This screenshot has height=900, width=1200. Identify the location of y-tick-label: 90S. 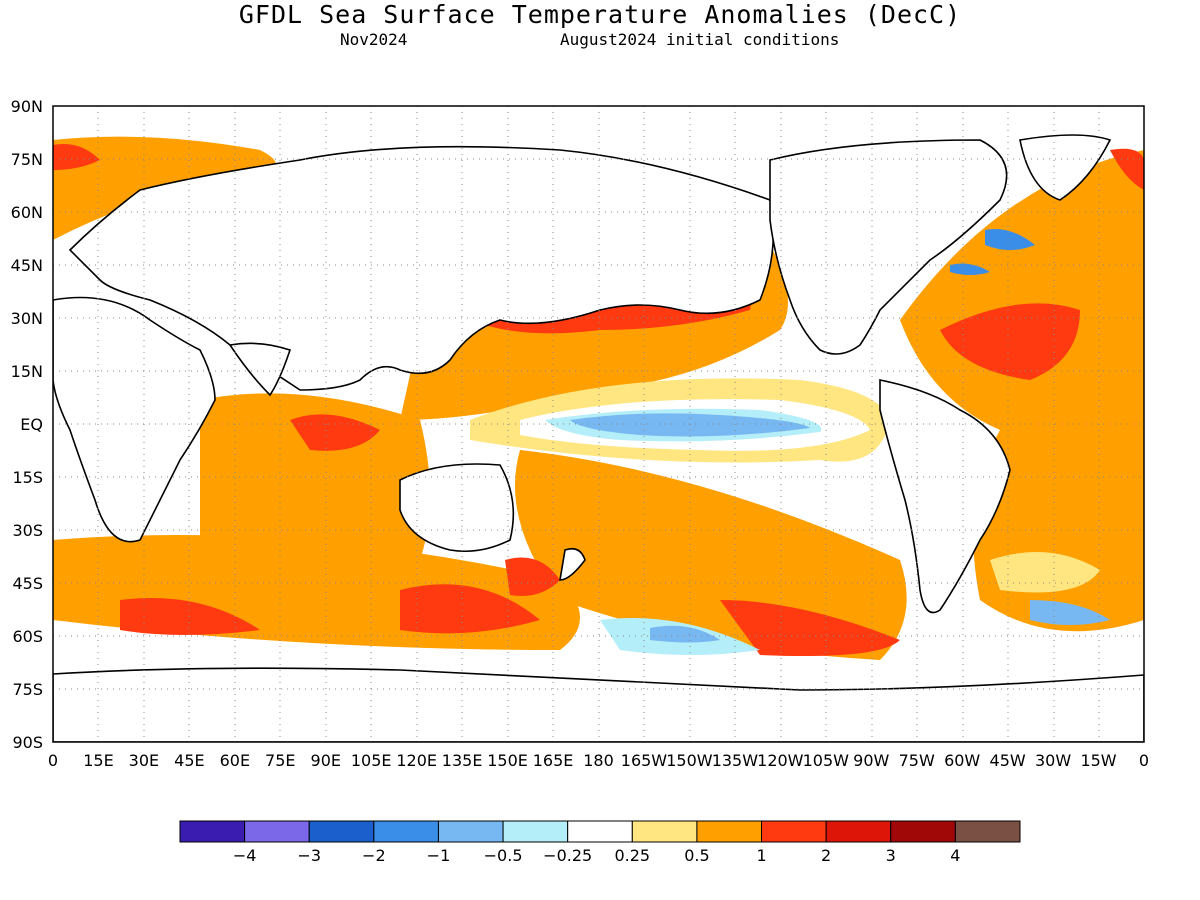
(27, 742).